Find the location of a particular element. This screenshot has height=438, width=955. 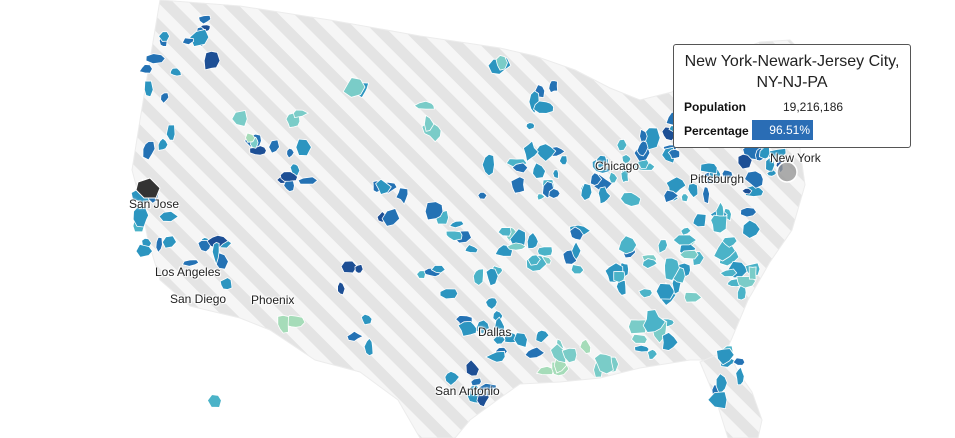

metro-area-san-jose is located at coordinates (148, 188).